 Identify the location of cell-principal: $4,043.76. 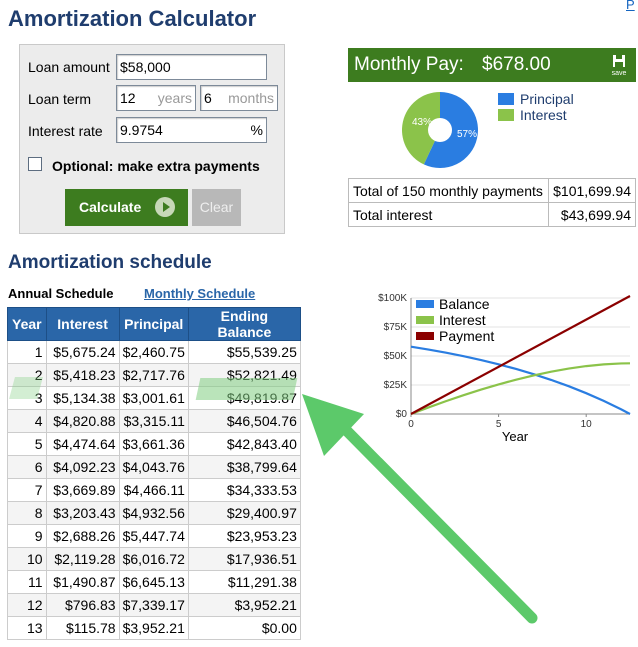
(153, 467).